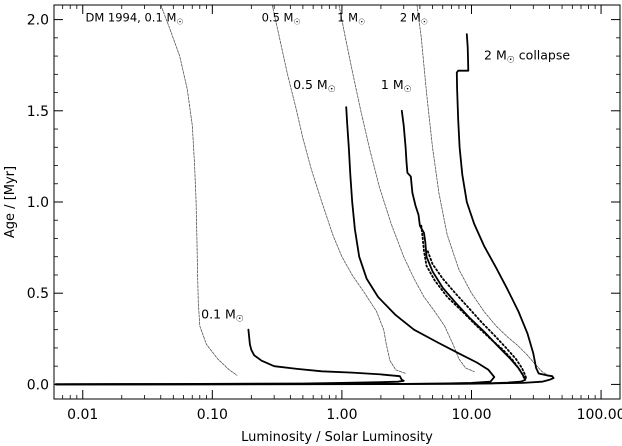  What do you see at coordinates (222, 316) in the screenshot?
I see `annotation-label: 0.1 M☉` at bounding box center [222, 316].